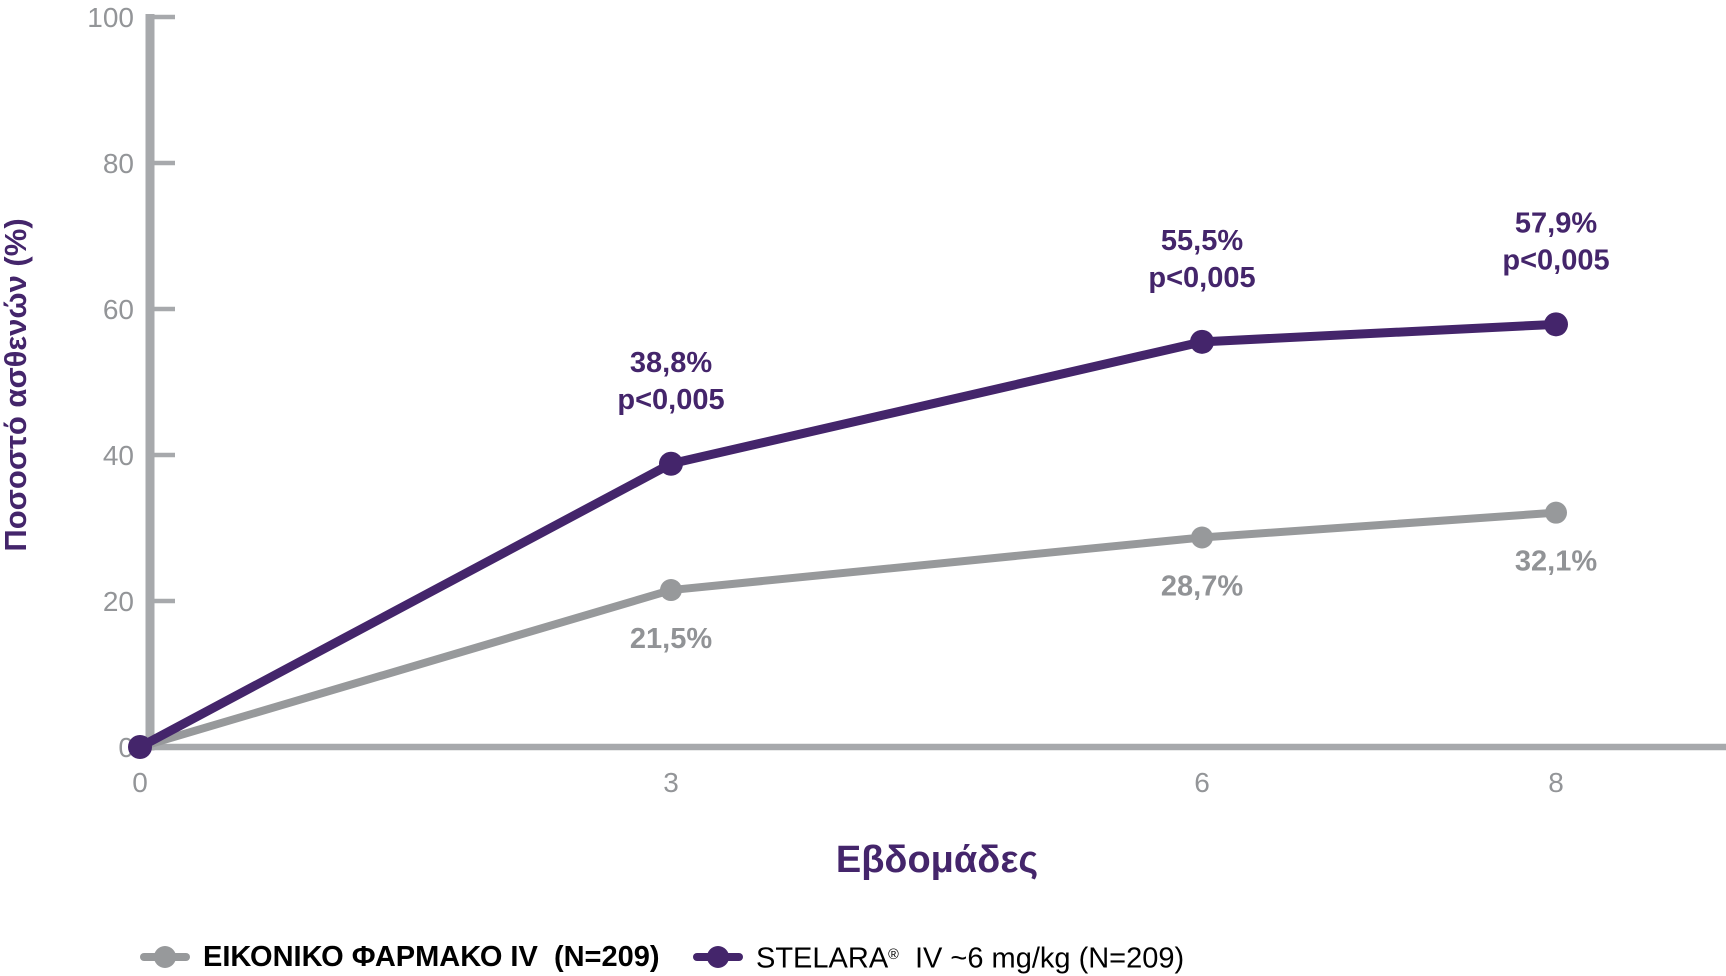 This screenshot has height=976, width=1726. Describe the element at coordinates (118, 455) in the screenshot. I see `y-tick-label: 40` at that location.